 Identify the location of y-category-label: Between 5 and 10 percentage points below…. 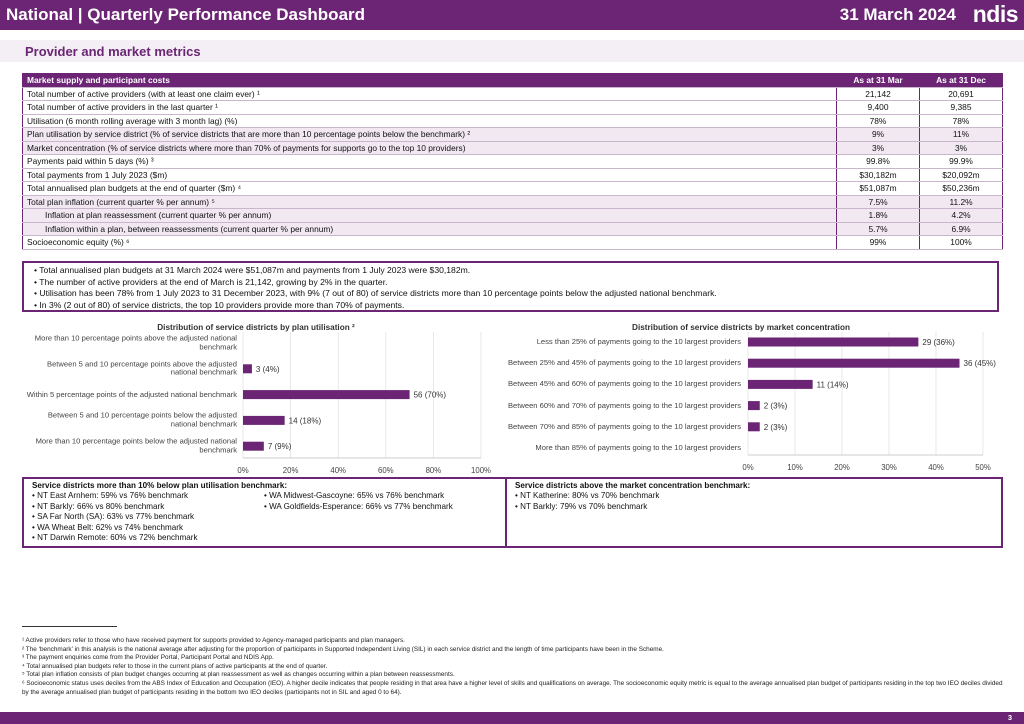
(142, 419).